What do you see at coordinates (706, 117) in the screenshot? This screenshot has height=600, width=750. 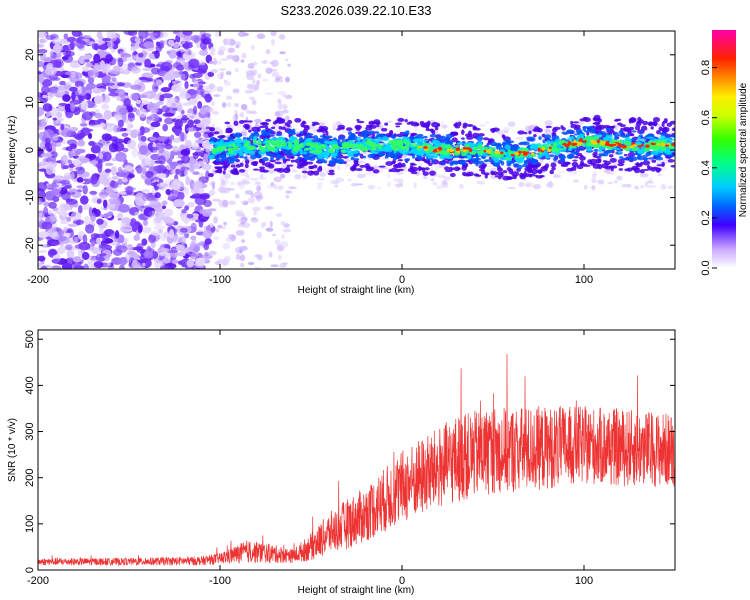 I see `colorbar-tick-label: 0.6` at bounding box center [706, 117].